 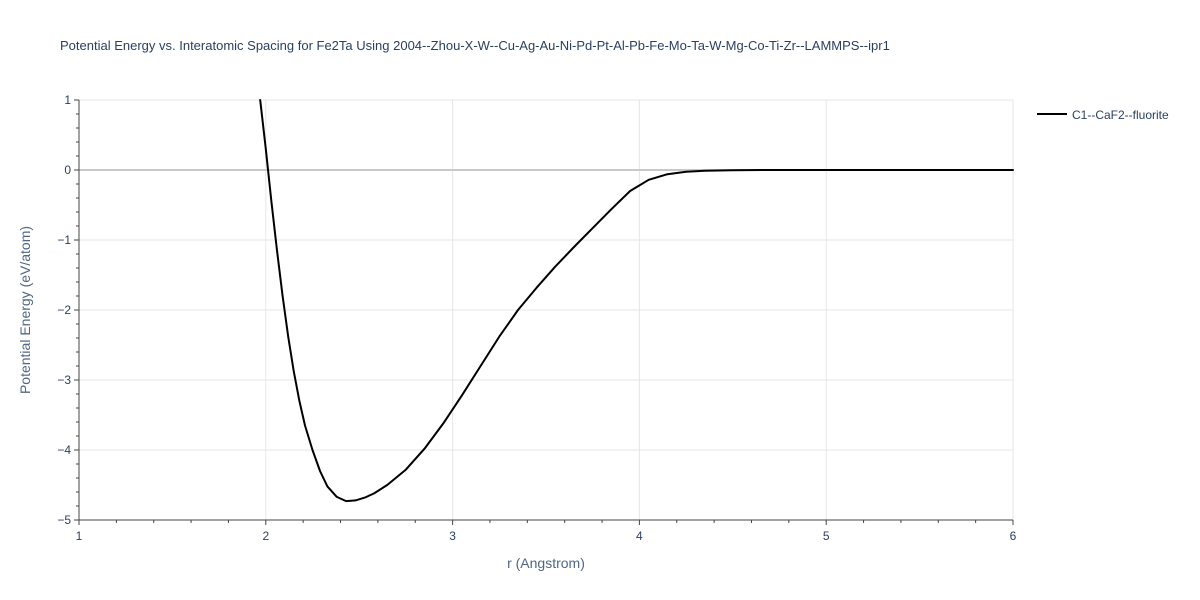 I want to click on y-tick-label: 0, so click(x=67, y=170).